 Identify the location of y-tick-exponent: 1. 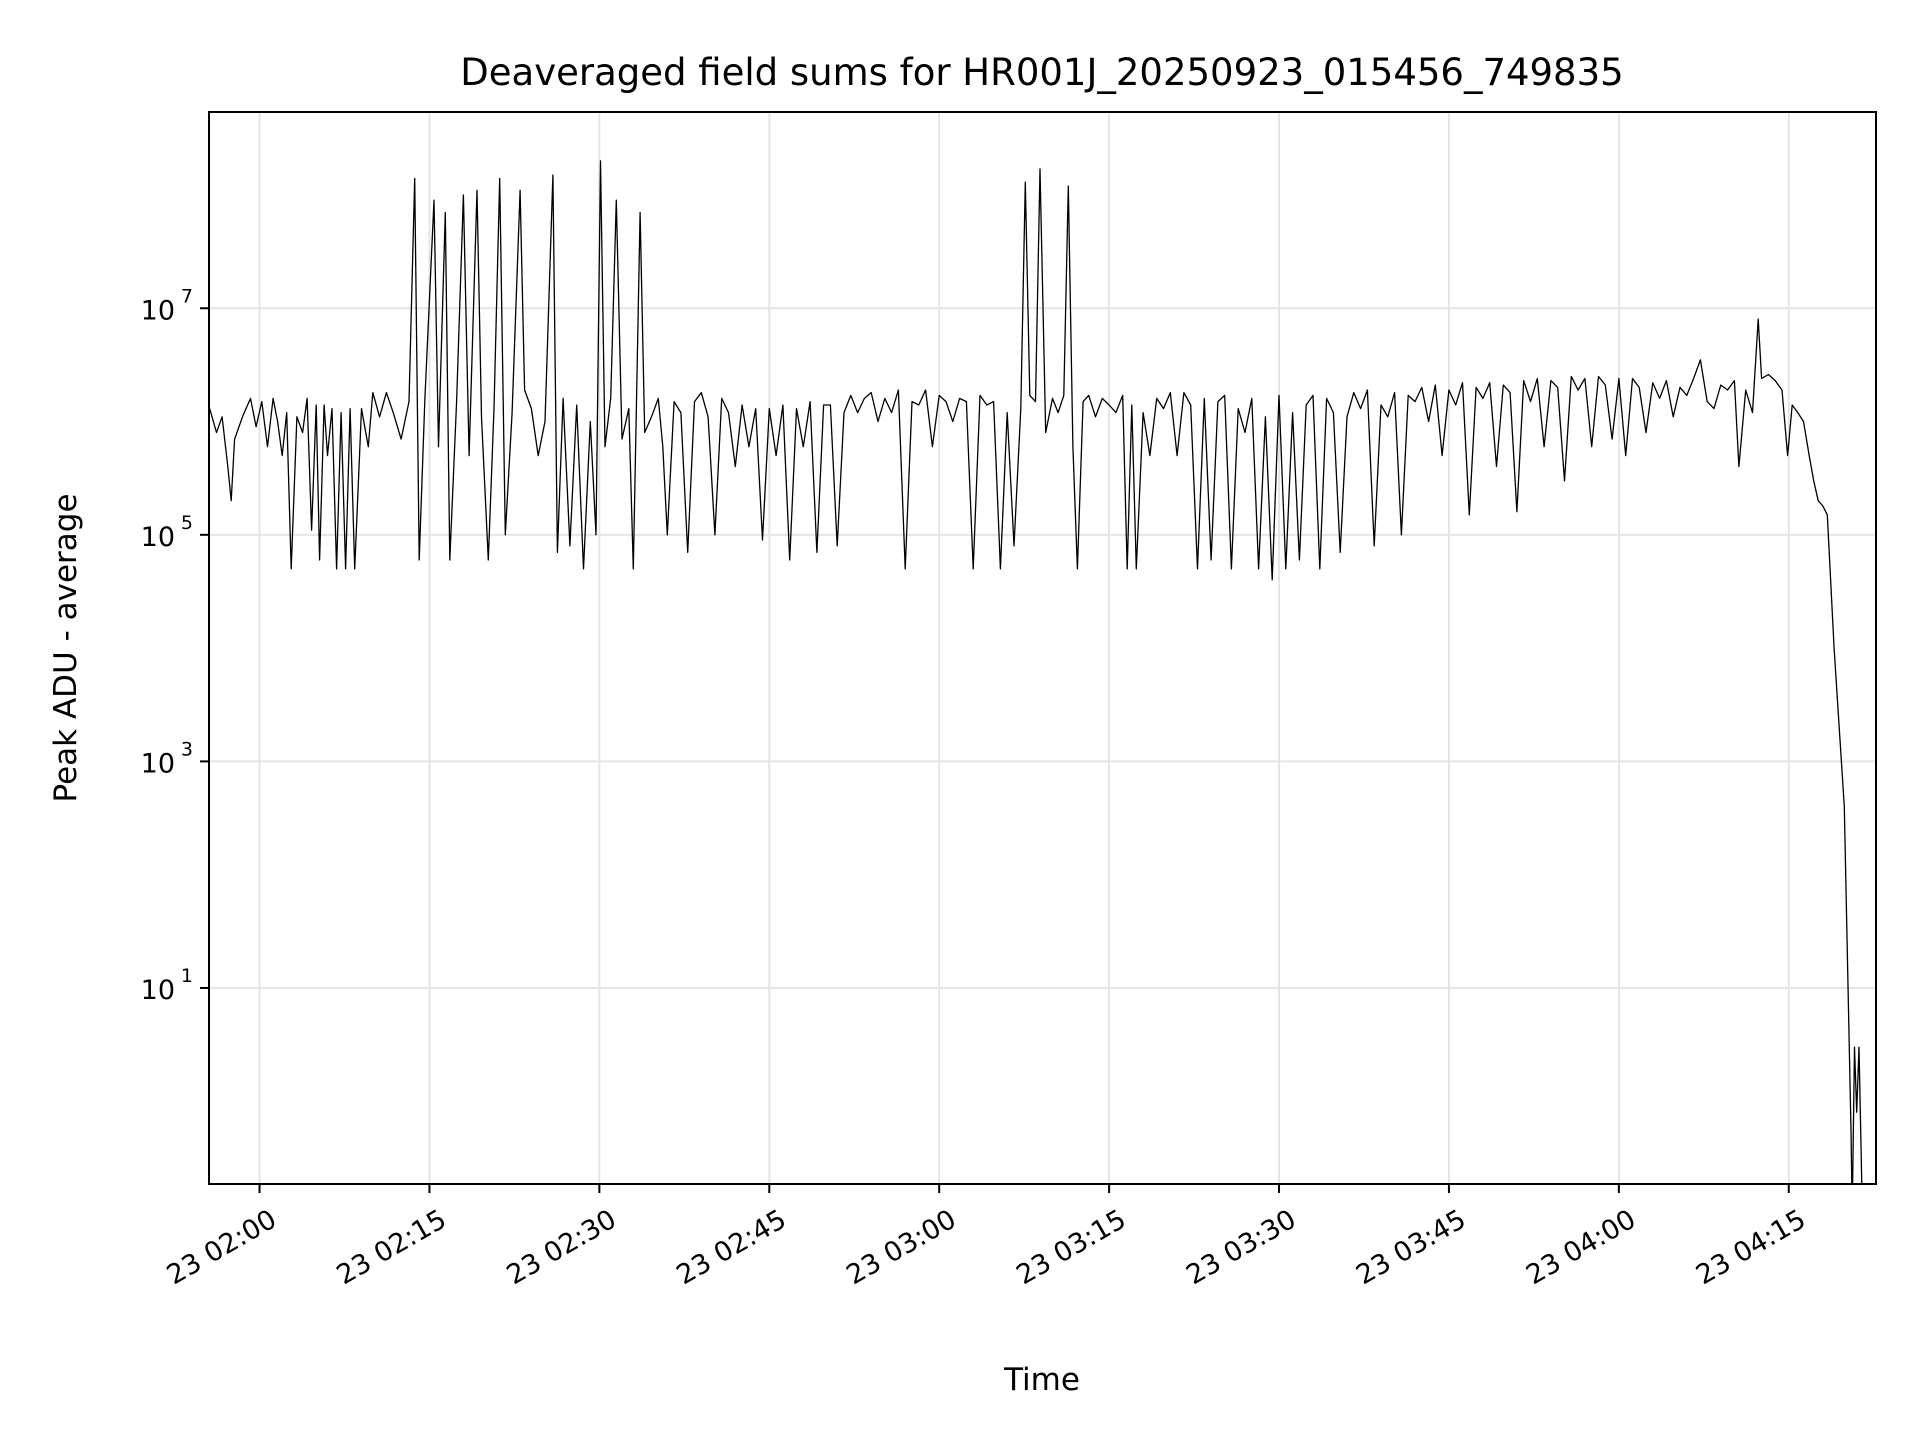
(187, 976).